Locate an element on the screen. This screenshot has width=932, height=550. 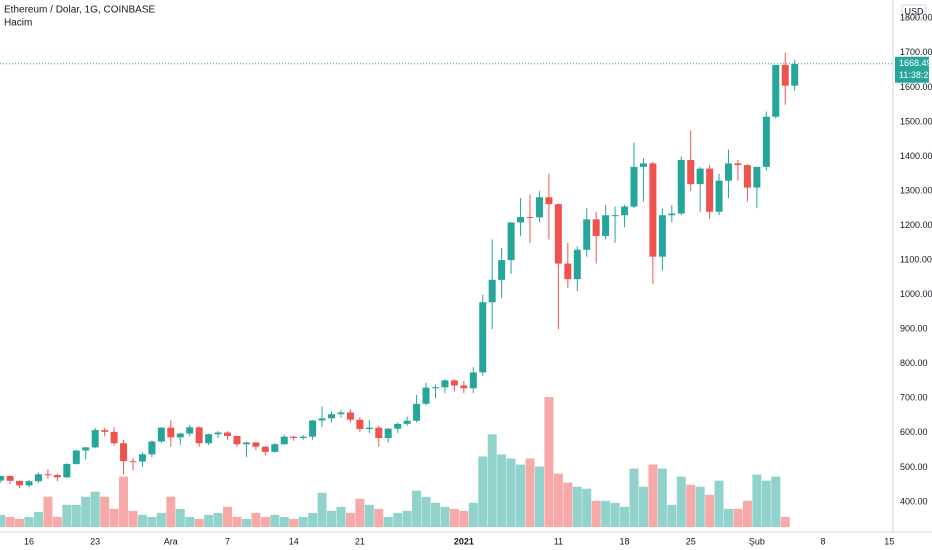
y-tick-label: 1700.00 is located at coordinates (916, 52).